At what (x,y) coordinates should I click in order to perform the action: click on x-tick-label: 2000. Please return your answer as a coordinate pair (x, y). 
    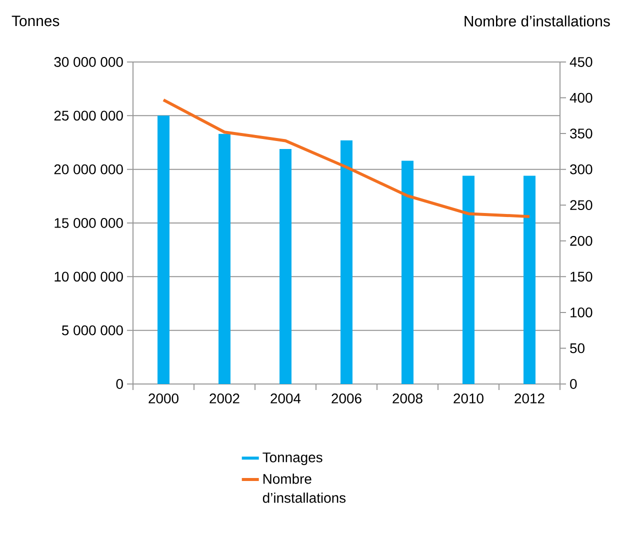
    Looking at the image, I should click on (163, 399).